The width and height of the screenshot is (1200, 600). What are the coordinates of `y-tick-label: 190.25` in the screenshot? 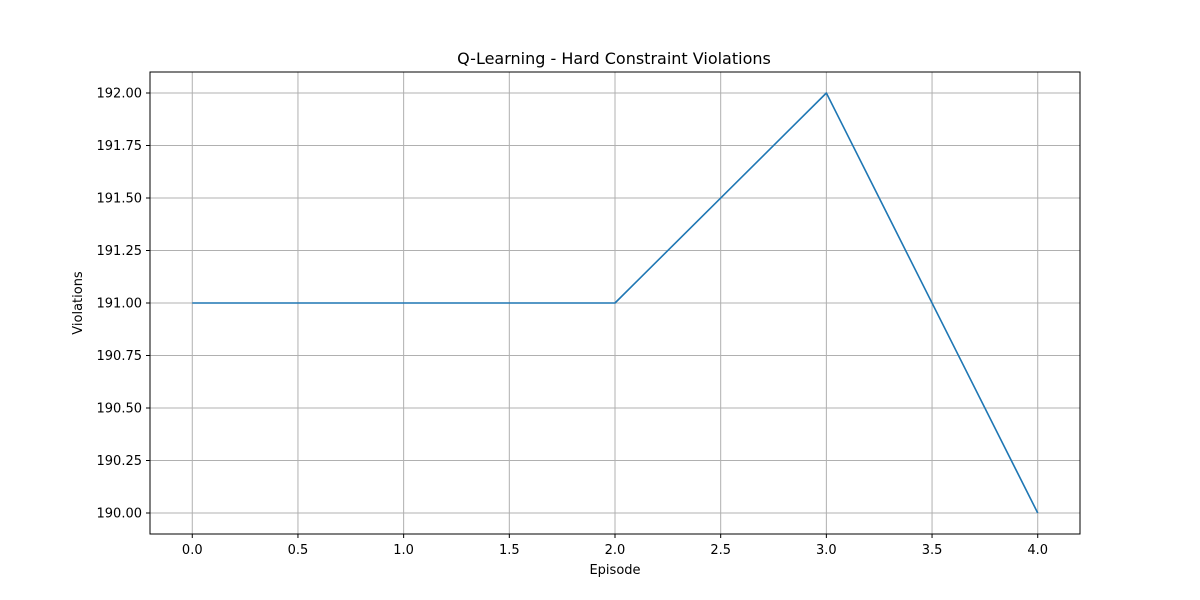 It's located at (120, 461).